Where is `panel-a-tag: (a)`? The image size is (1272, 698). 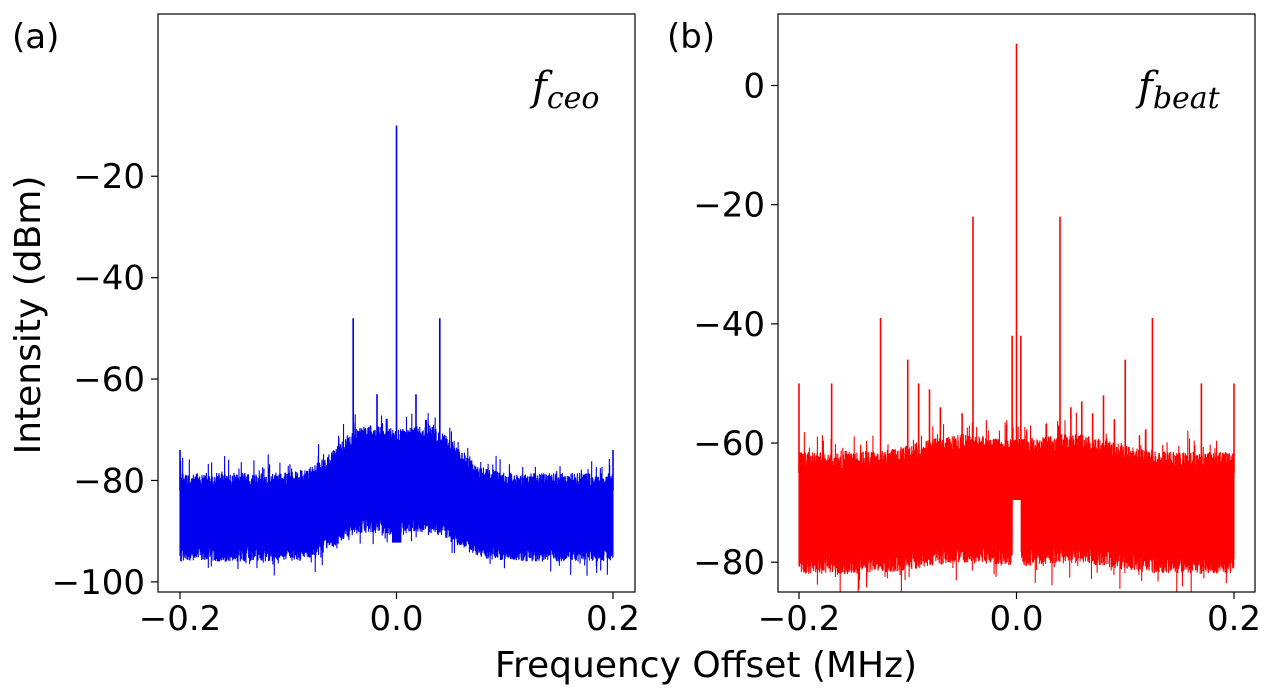 panel-a-tag: (a) is located at coordinates (35, 37).